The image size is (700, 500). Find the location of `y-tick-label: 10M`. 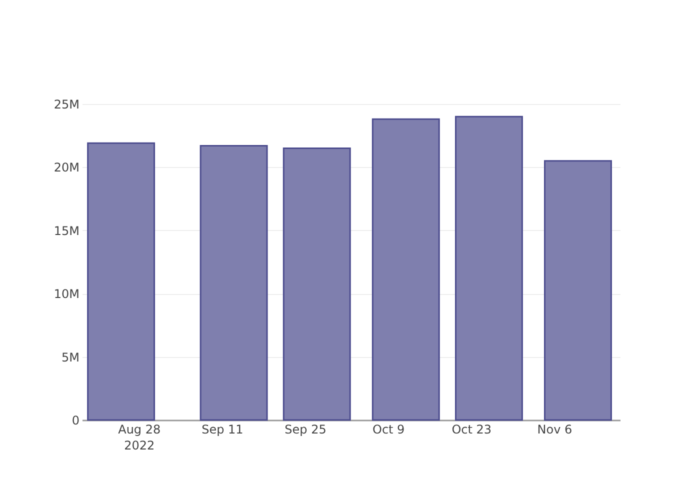

y-tick-label: 10M is located at coordinates (67, 294).